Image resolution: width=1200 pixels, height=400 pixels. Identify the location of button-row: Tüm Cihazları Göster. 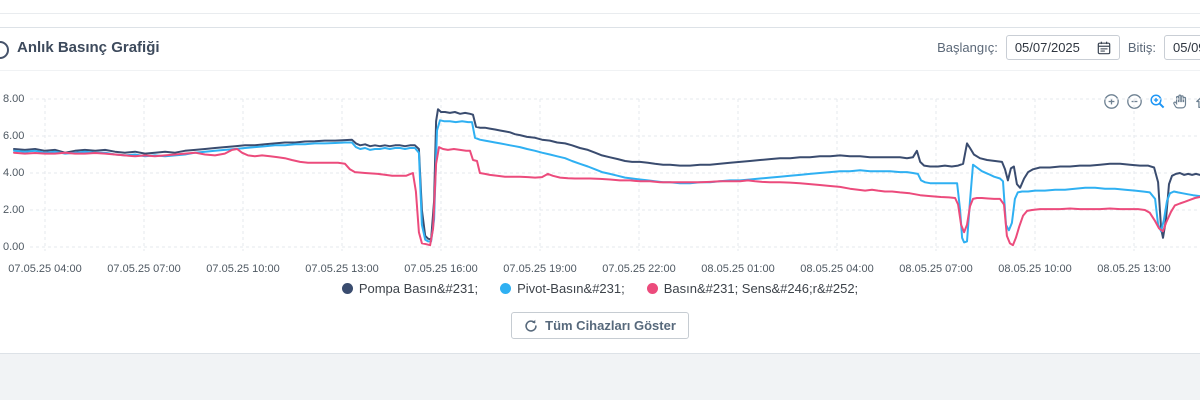
(600, 325).